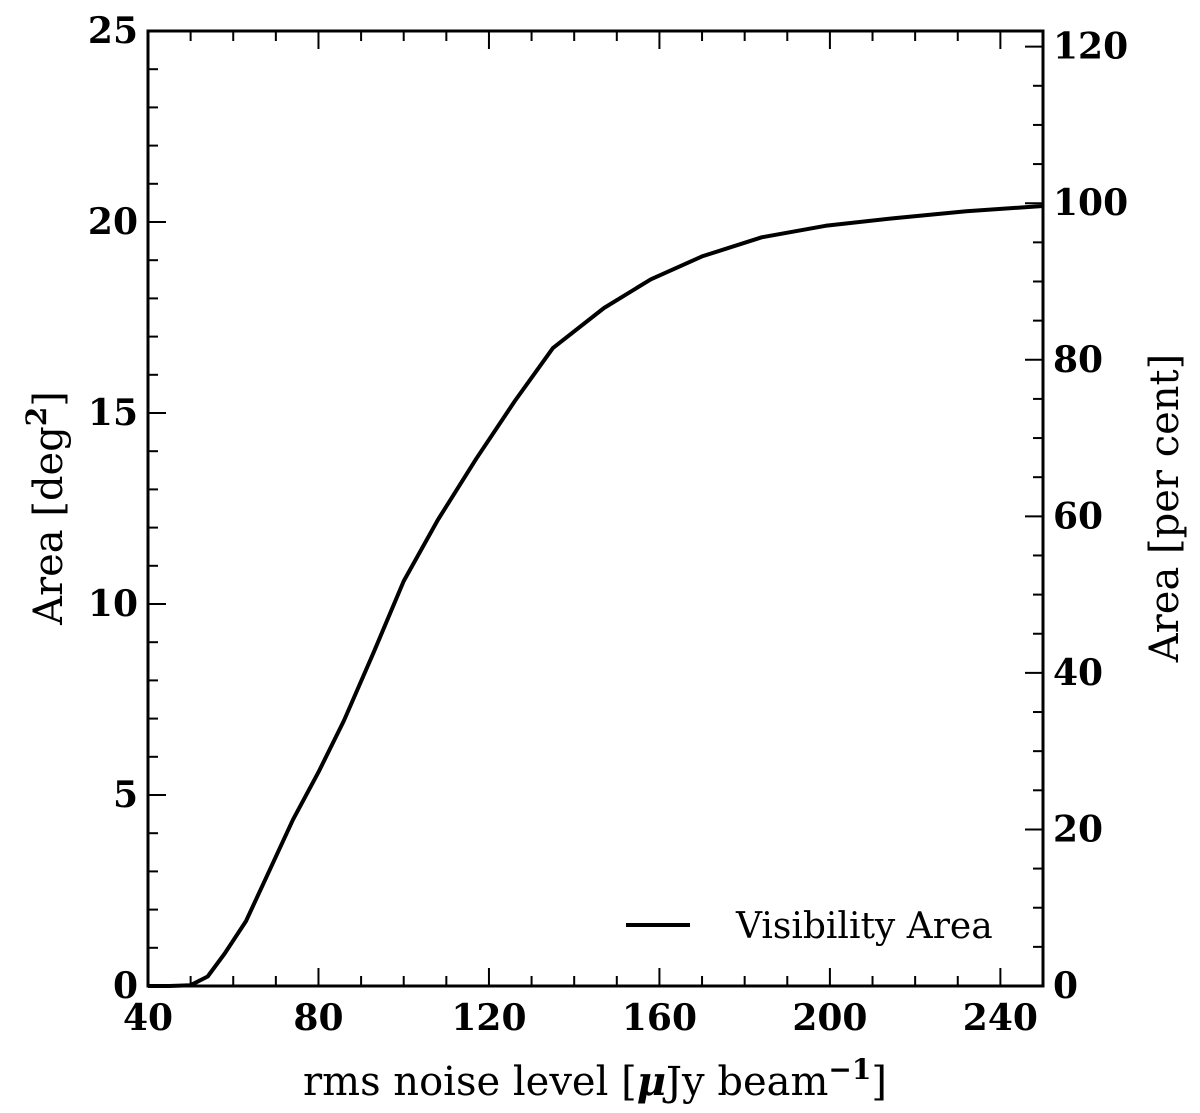 The height and width of the screenshot is (1113, 1200). Describe the element at coordinates (1065, 986) in the screenshot. I see `y2-tick-label: 0` at that location.